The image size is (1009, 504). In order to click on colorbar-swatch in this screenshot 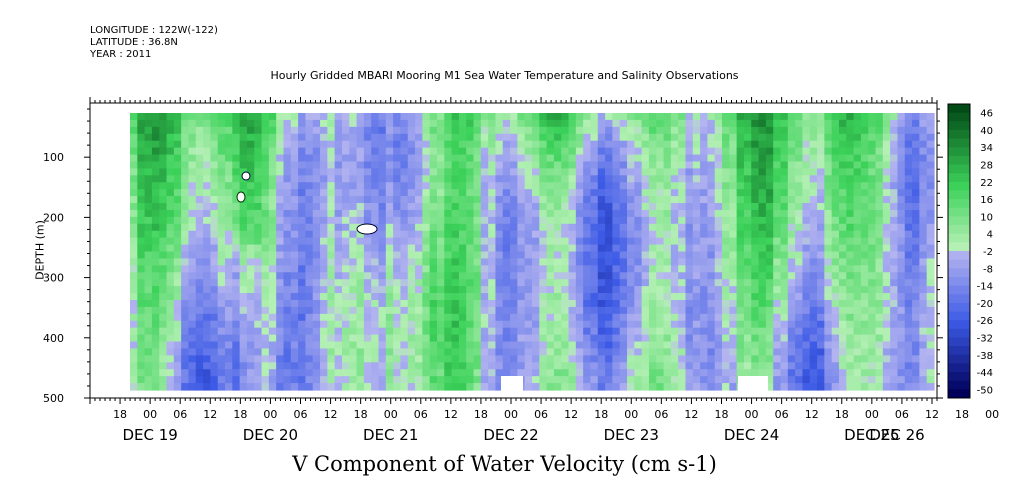, I will do `click(959, 169)`.